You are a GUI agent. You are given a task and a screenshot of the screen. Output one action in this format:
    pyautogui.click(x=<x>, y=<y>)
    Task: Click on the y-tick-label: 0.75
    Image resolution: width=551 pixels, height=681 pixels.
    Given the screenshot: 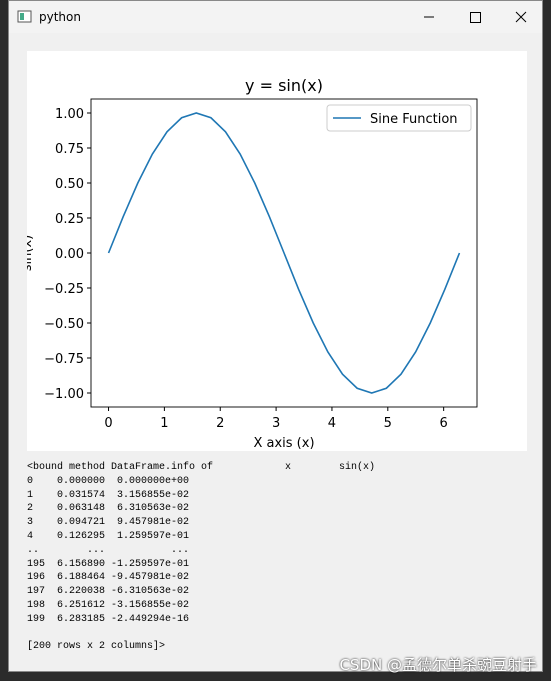 What is the action you would take?
    pyautogui.click(x=69, y=149)
    